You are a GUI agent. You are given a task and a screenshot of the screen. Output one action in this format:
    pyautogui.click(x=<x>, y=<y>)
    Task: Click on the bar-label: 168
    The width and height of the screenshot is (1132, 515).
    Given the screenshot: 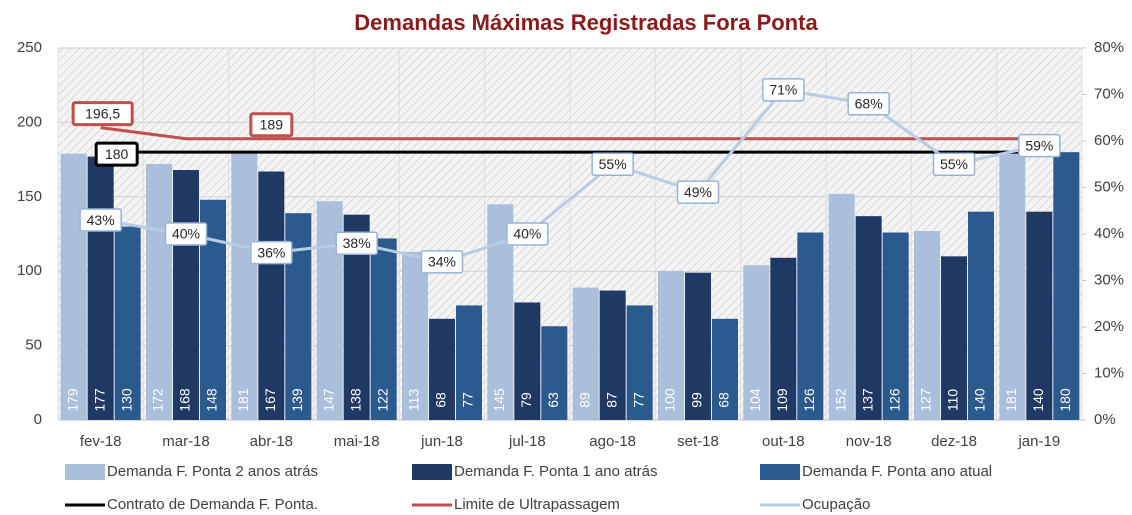 What is the action you would take?
    pyautogui.click(x=185, y=400)
    